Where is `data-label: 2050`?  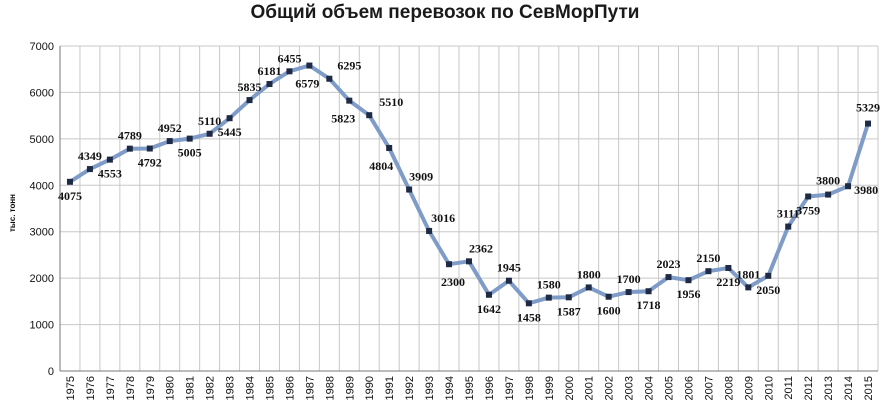 data-label: 2050 is located at coordinates (768, 290).